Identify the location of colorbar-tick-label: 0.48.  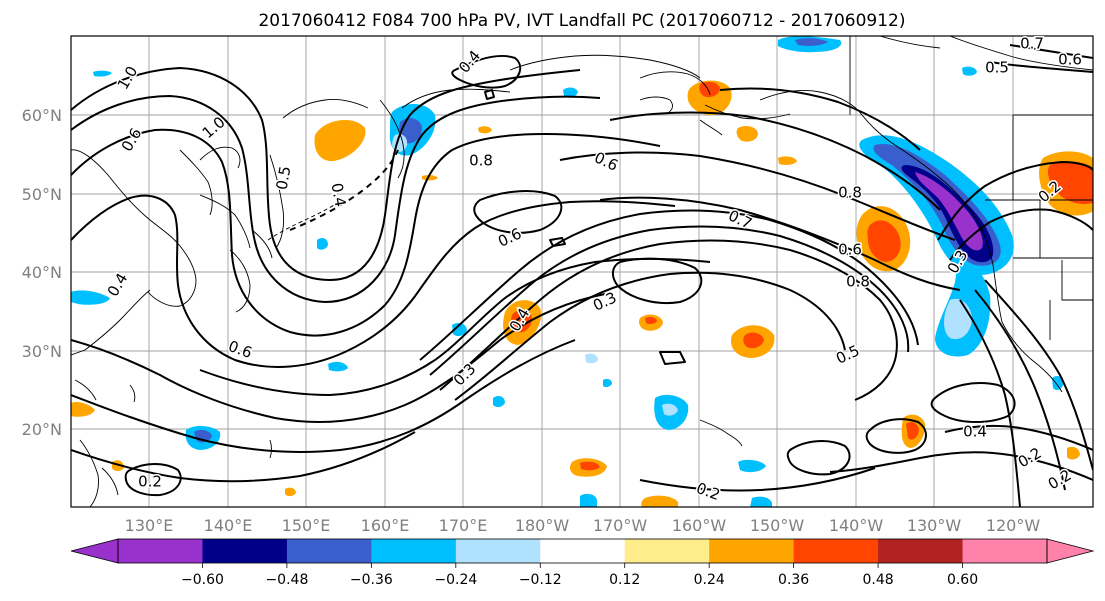
(878, 580).